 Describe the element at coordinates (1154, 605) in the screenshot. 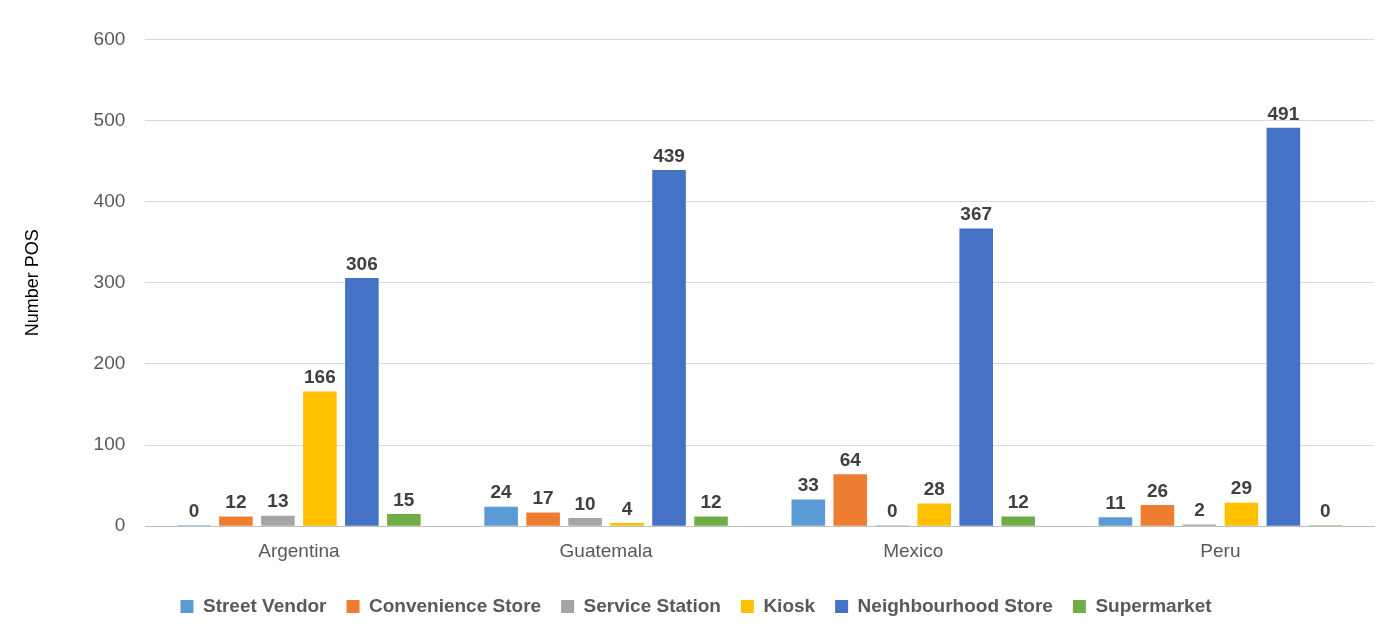

I see `legend-label: Supermarket` at that location.